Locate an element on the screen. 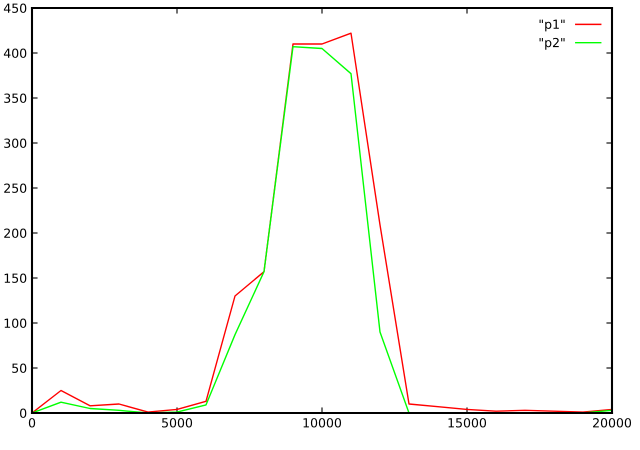  y-tick-label: 350 is located at coordinates (15, 98).